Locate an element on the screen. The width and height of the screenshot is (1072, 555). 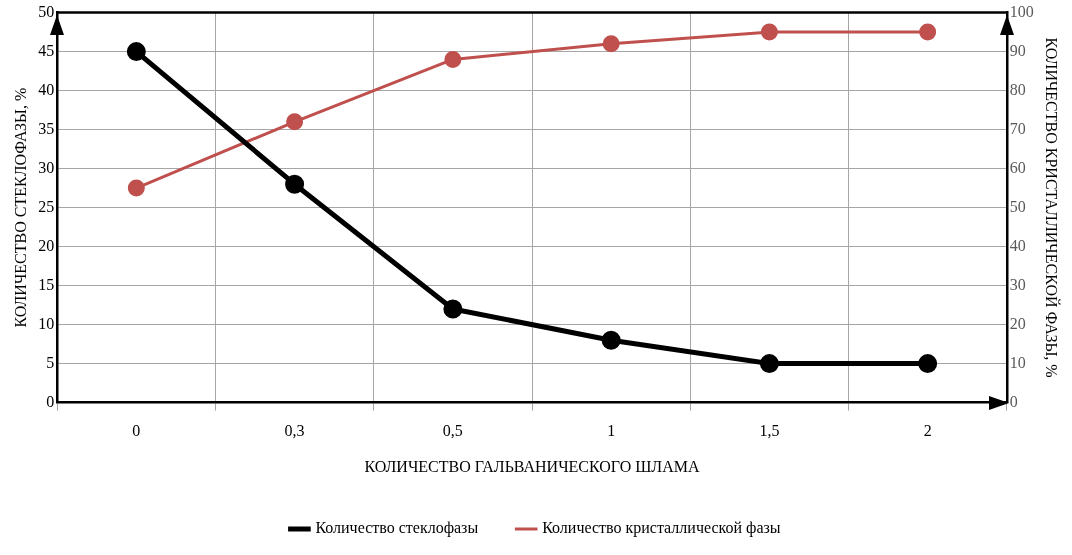
y2-axis-title: КОЛИЧЕСТВО КРИСТАЛЛИЧЕСКОЙ ФАЗЫ, % is located at coordinates (1052, 207).